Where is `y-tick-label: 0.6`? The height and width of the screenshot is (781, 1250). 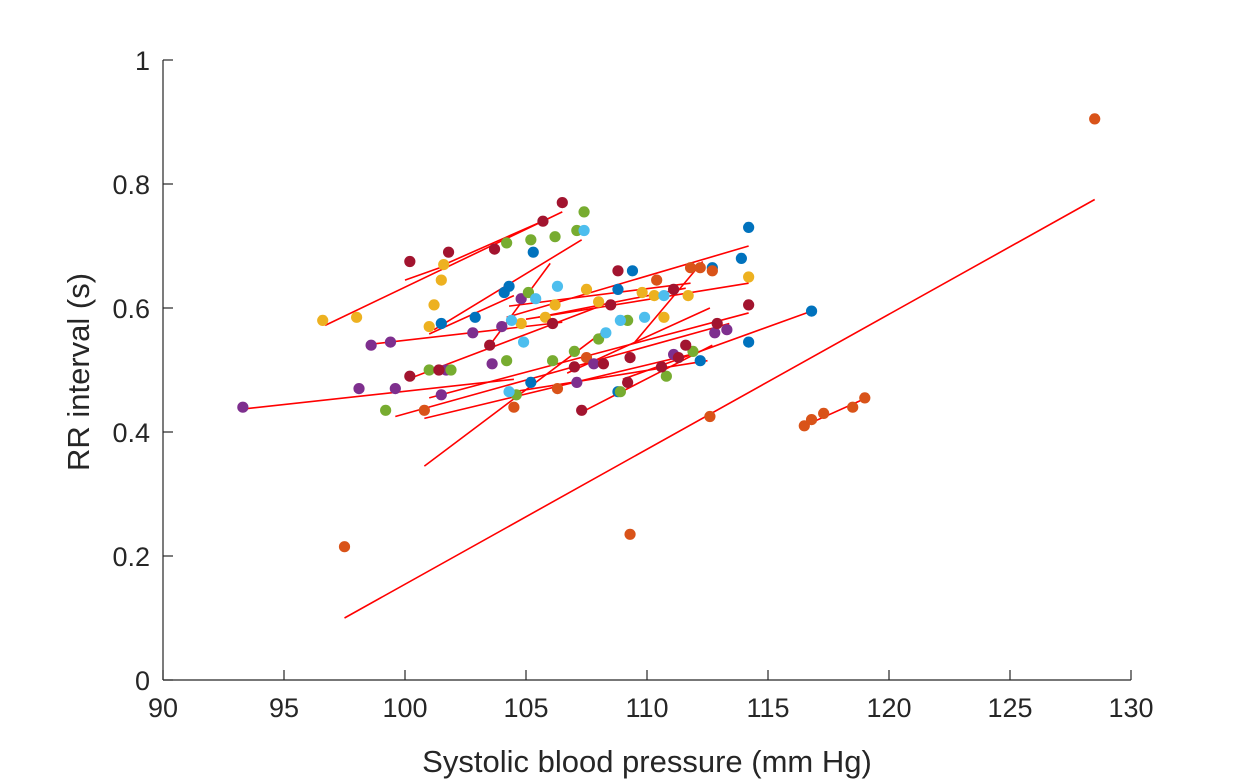 y-tick-label: 0.6 is located at coordinates (131, 309).